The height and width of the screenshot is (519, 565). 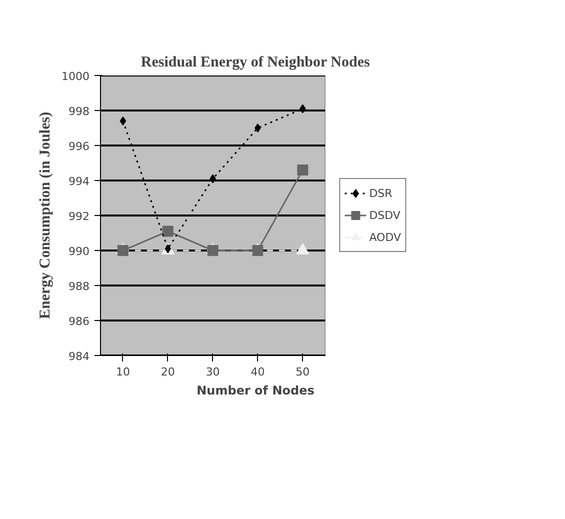 What do you see at coordinates (167, 372) in the screenshot?
I see `x-tick-label: 20` at bounding box center [167, 372].